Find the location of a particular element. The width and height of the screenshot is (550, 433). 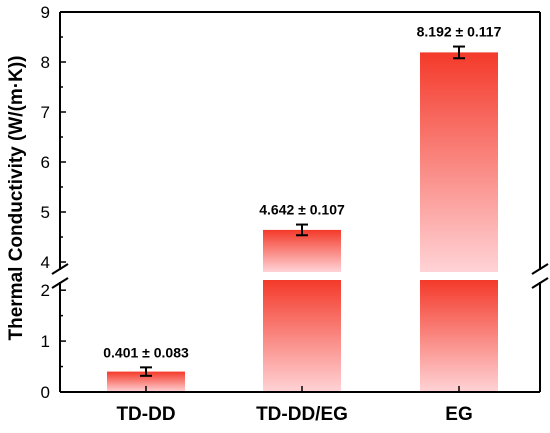

x-tick-label: TD-DD is located at coordinates (145, 414).